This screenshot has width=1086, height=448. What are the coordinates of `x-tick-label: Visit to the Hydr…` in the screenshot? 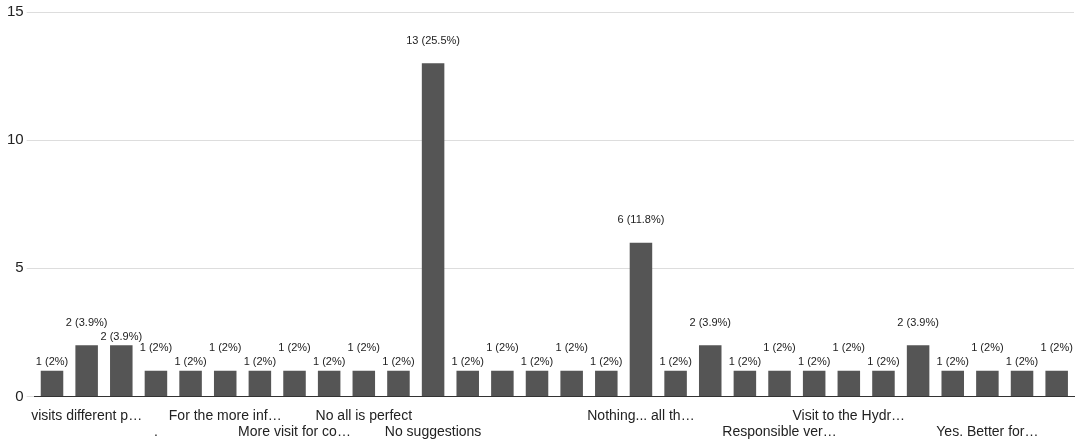 It's located at (849, 414).